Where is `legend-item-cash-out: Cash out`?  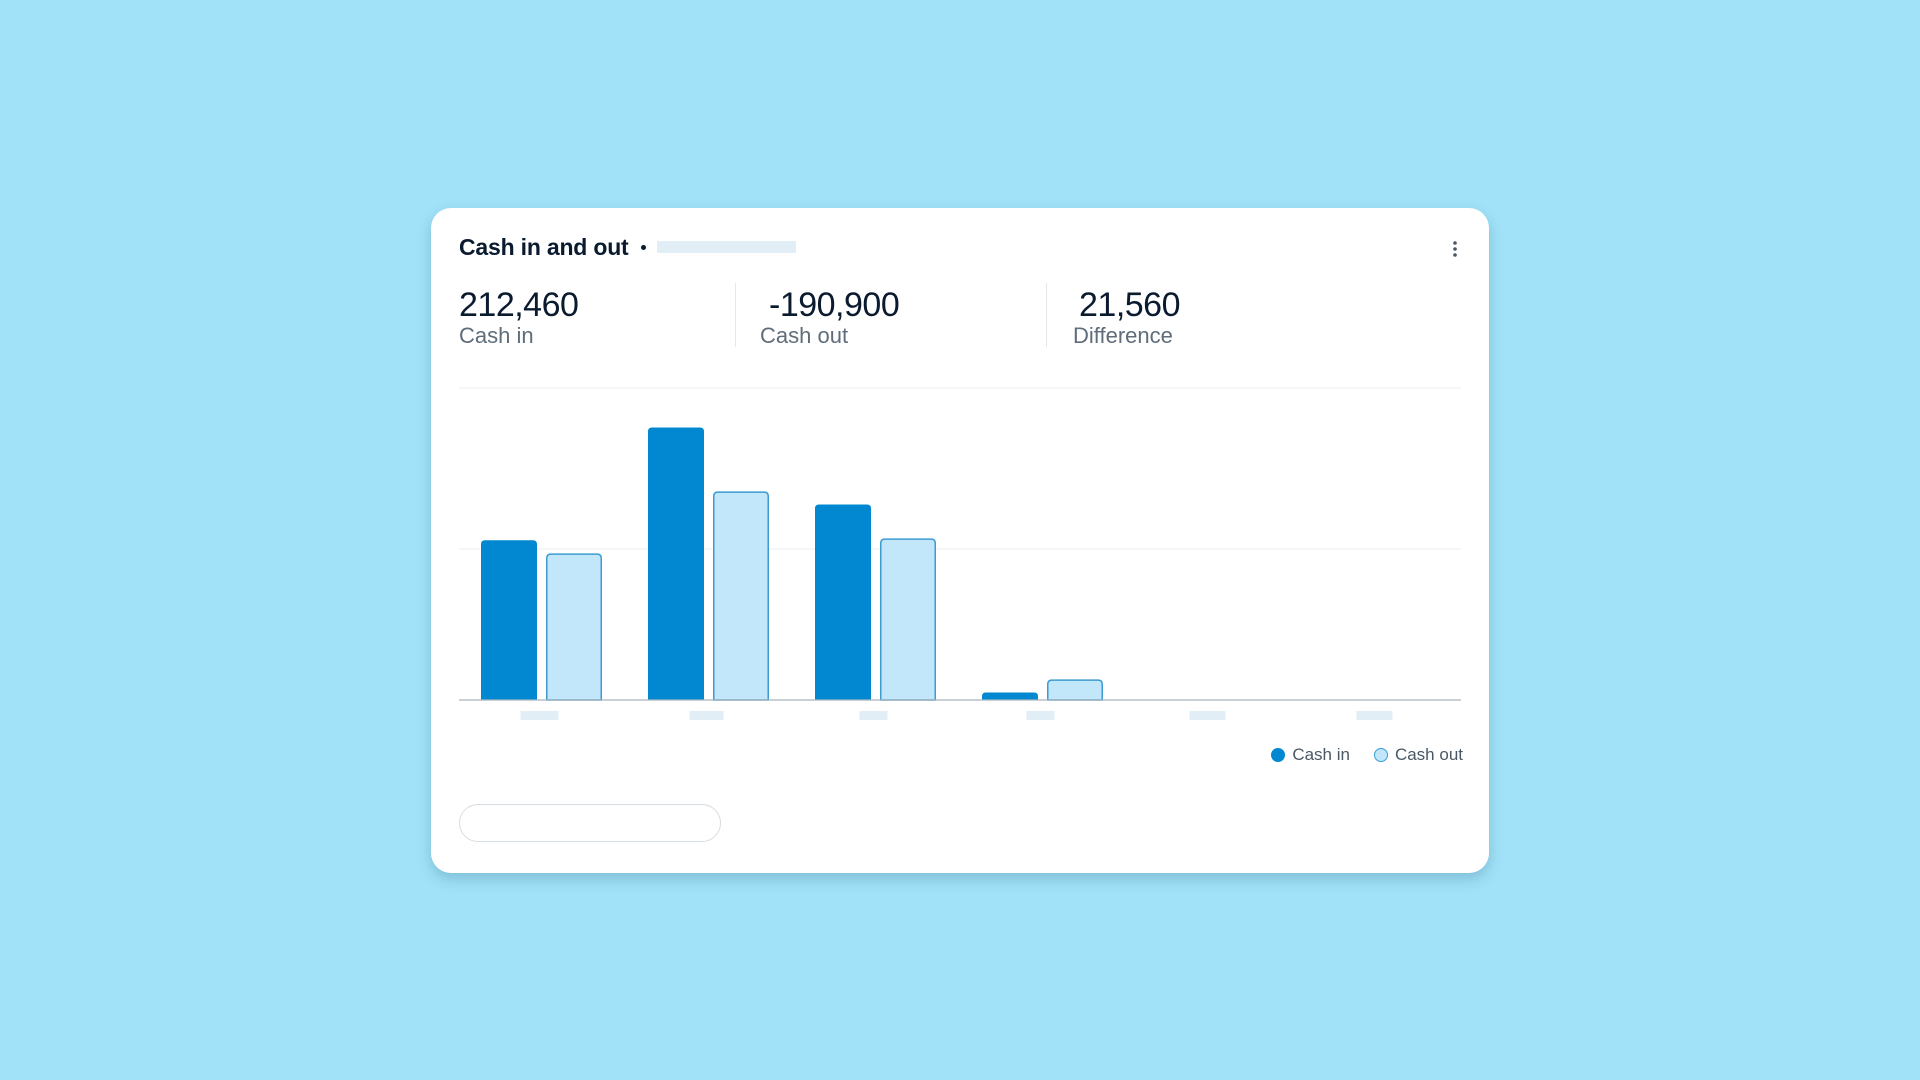 legend-item-cash-out: Cash out is located at coordinates (1418, 755).